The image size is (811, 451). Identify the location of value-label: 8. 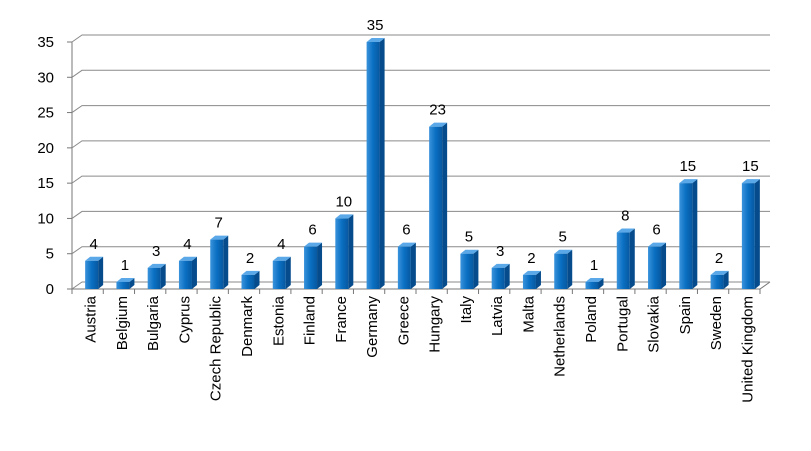
(625, 216).